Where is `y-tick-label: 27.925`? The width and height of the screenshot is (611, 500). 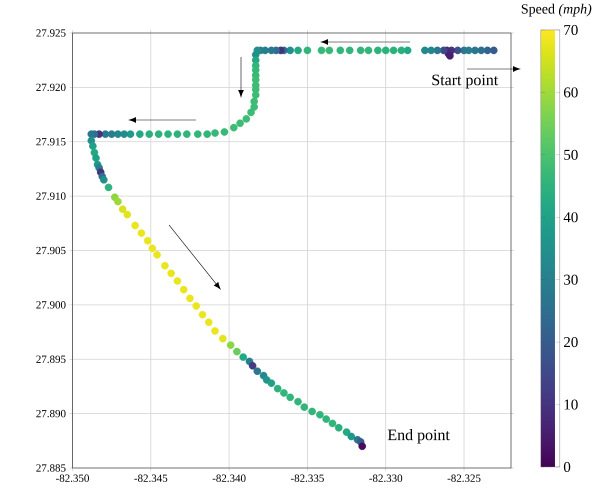
y-tick-label: 27.925 is located at coordinates (51, 33).